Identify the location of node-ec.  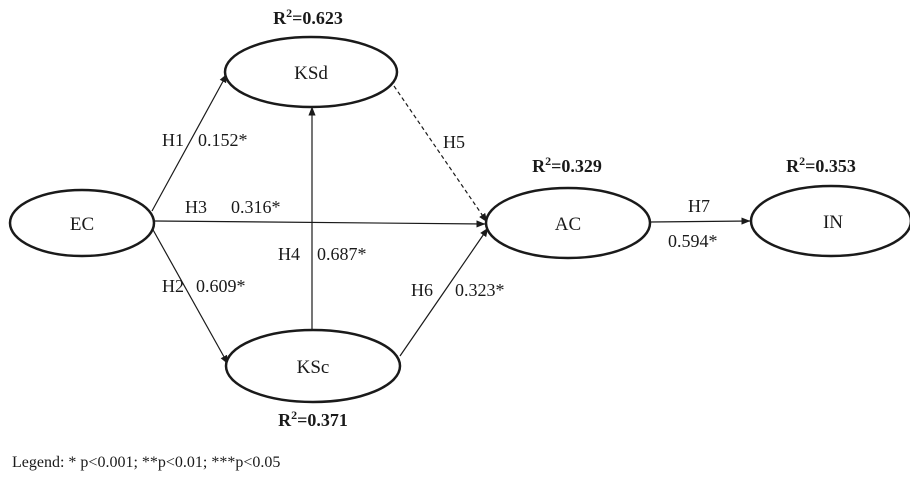
(82, 223).